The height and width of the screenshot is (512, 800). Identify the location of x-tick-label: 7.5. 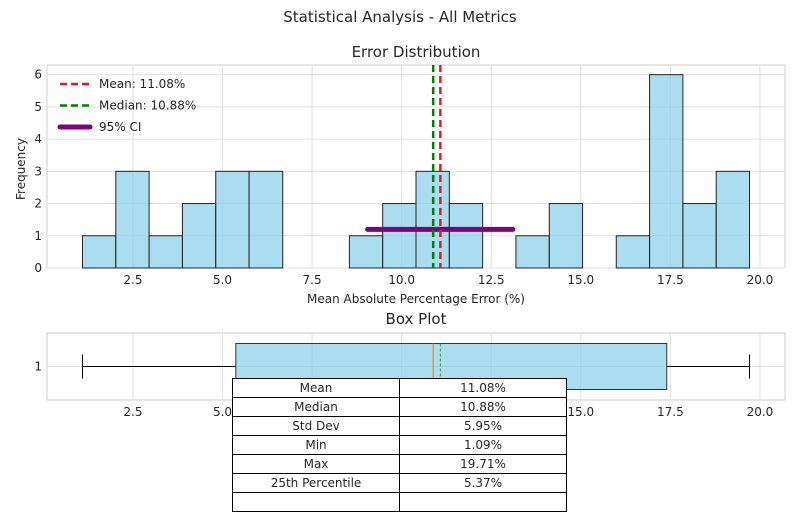
(312, 280).